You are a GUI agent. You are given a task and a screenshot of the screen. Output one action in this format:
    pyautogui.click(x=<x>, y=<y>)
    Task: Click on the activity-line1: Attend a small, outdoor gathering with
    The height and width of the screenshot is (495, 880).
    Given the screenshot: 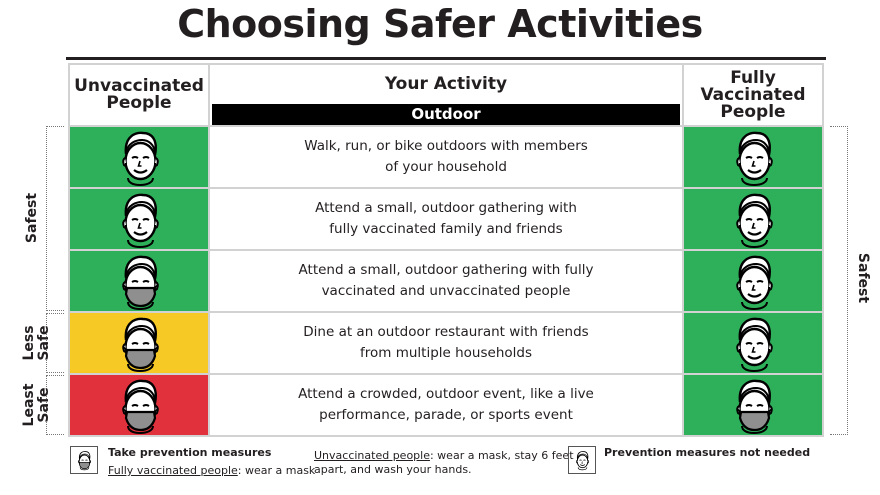 What is the action you would take?
    pyautogui.click(x=446, y=208)
    